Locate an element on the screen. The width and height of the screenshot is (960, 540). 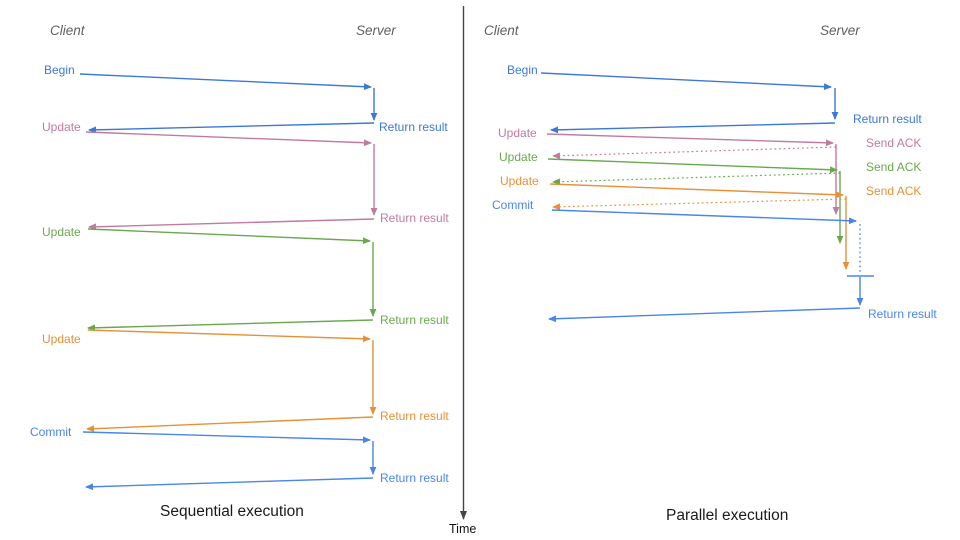
par-update-label-1: Update is located at coordinates (517, 133).